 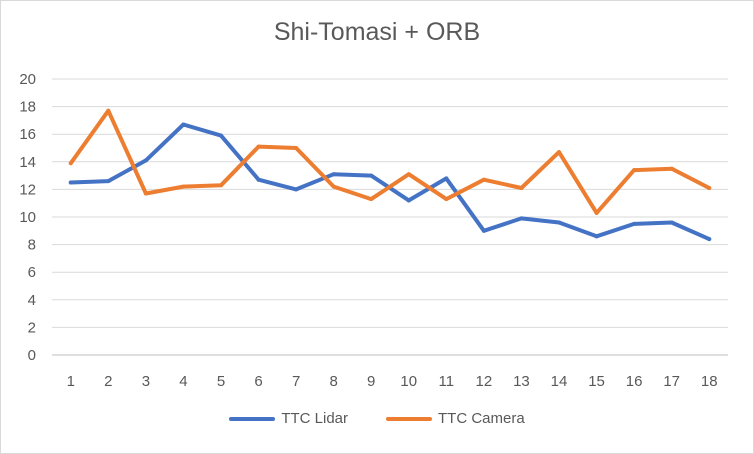 What do you see at coordinates (183, 381) in the screenshot?
I see `x-tick-label: 4` at bounding box center [183, 381].